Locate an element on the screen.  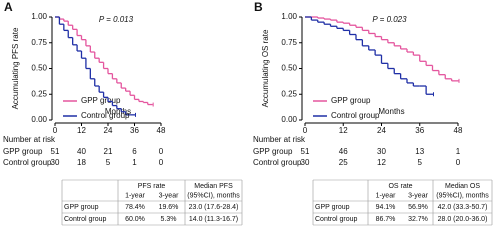
table-cell: 78.4% is located at coordinates (135, 207).